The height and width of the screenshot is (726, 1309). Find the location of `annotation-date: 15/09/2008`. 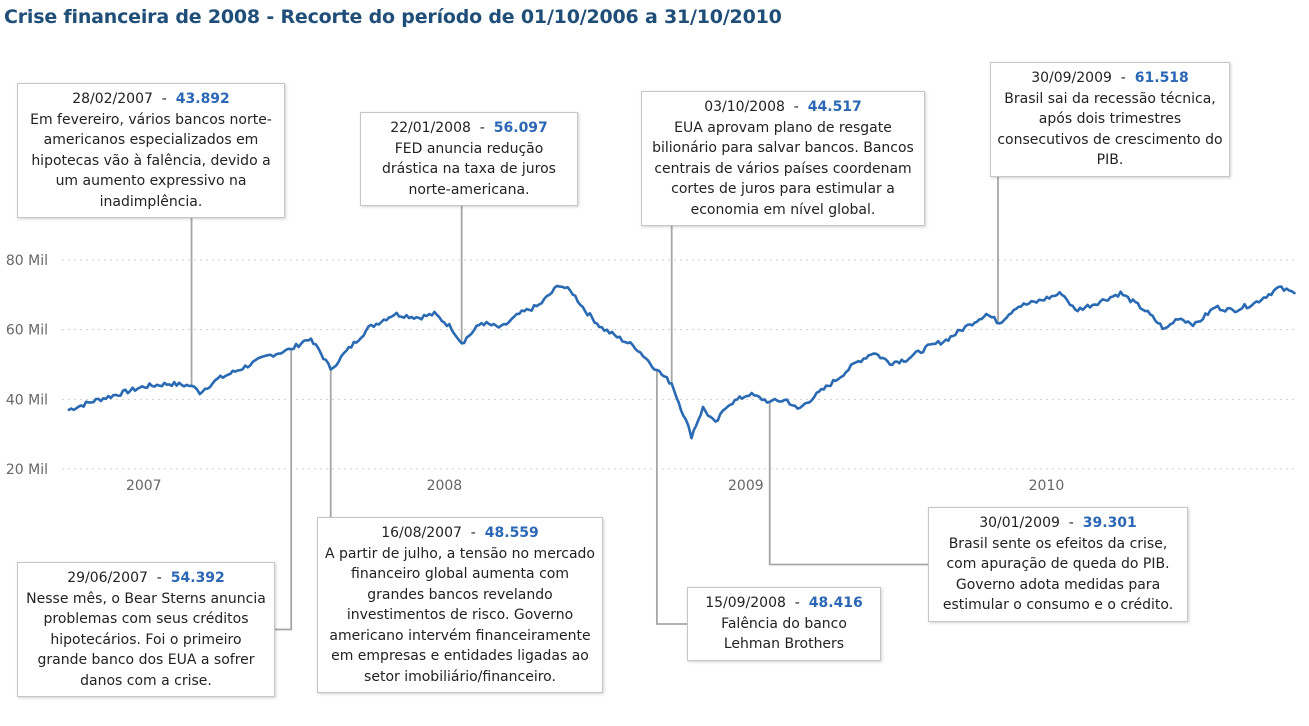

annotation-date: 15/09/2008 is located at coordinates (745, 603).